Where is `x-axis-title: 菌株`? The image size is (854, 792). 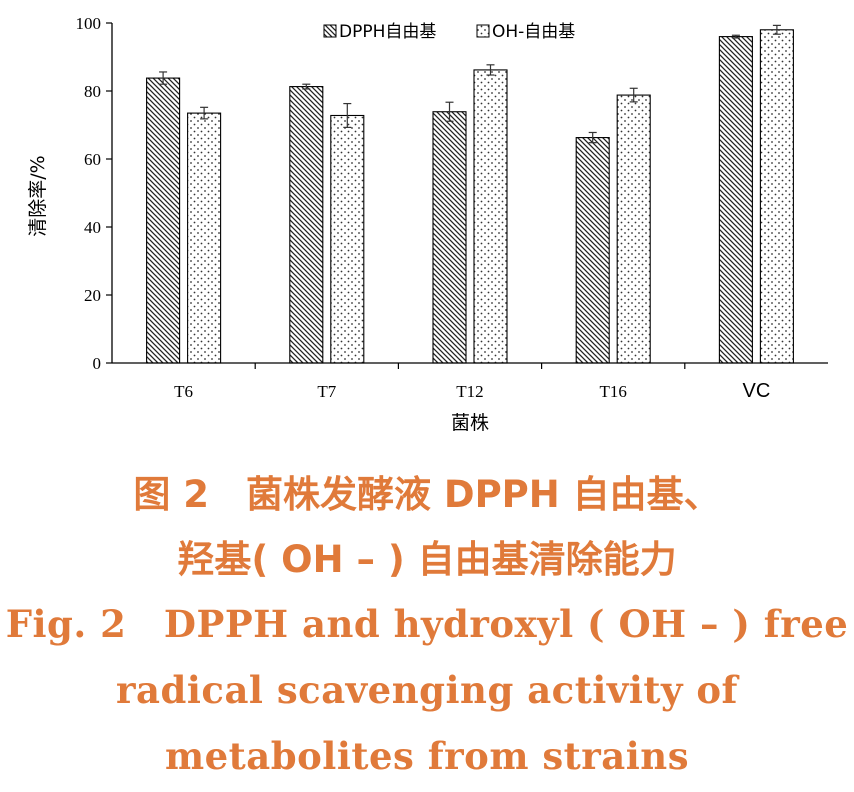 x-axis-title: 菌株 is located at coordinates (470, 423).